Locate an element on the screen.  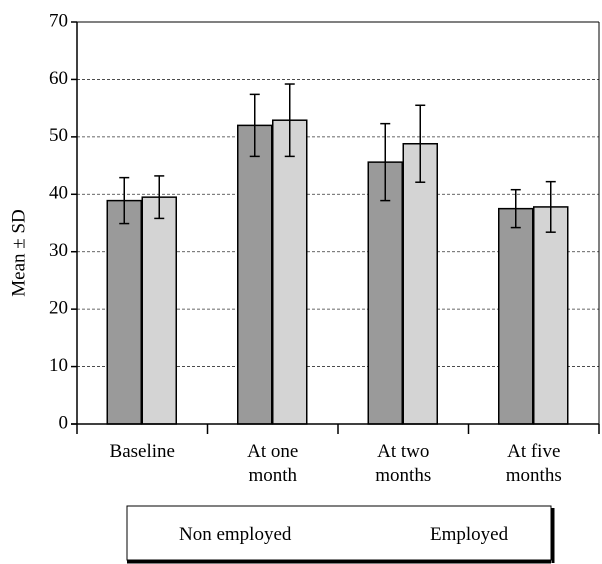
x-category-label-2-0: At two is located at coordinates (403, 451).